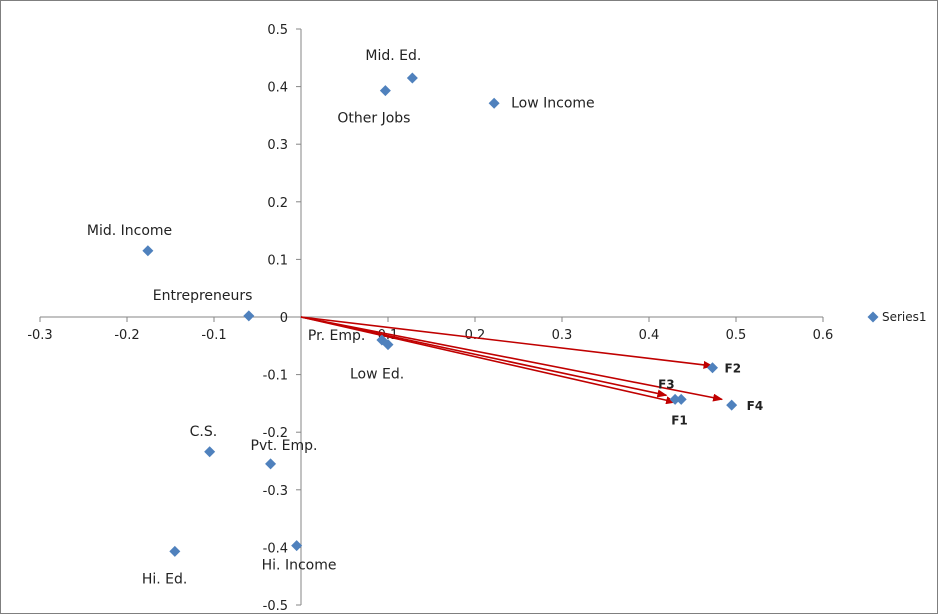  Describe the element at coordinates (666, 384) in the screenshot. I see `point-label: F3` at that location.